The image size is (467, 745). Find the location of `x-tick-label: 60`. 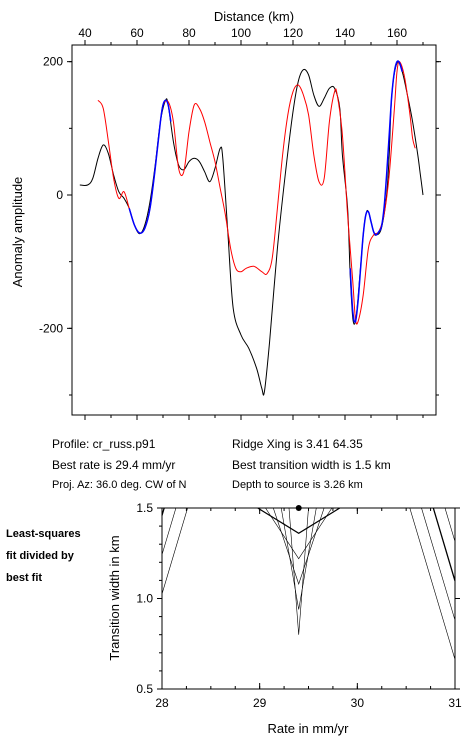

x-tick-label: 60 is located at coordinates (137, 33).